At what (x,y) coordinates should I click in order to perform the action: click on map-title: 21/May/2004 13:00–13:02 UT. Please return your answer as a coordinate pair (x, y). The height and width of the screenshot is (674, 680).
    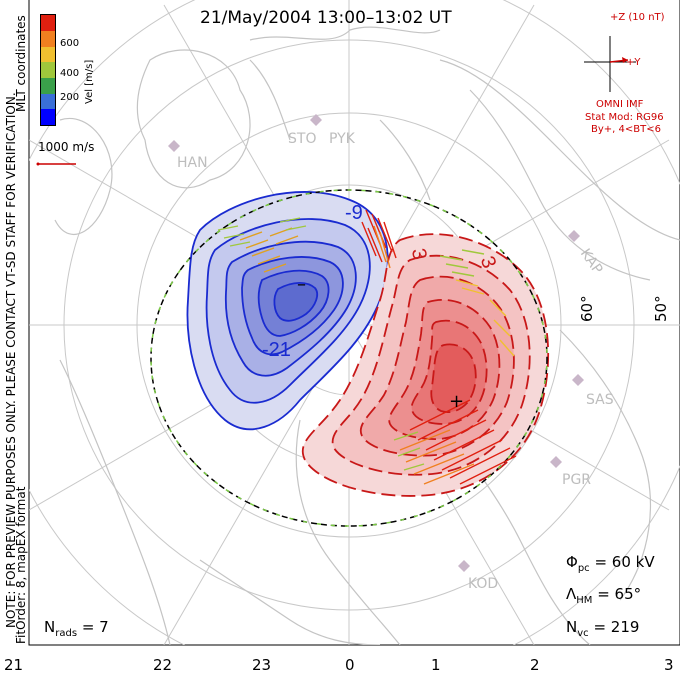
    Looking at the image, I should click on (326, 18).